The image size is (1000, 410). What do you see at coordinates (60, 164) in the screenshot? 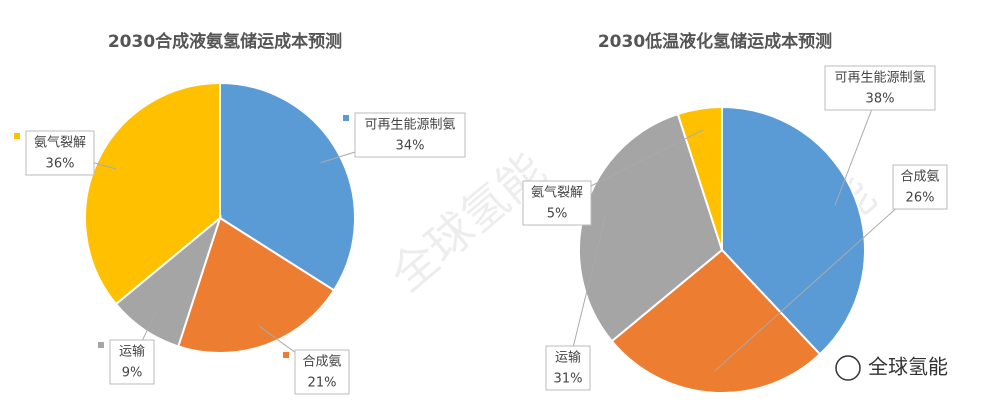
I see `label-value: 36%` at bounding box center [60, 164].